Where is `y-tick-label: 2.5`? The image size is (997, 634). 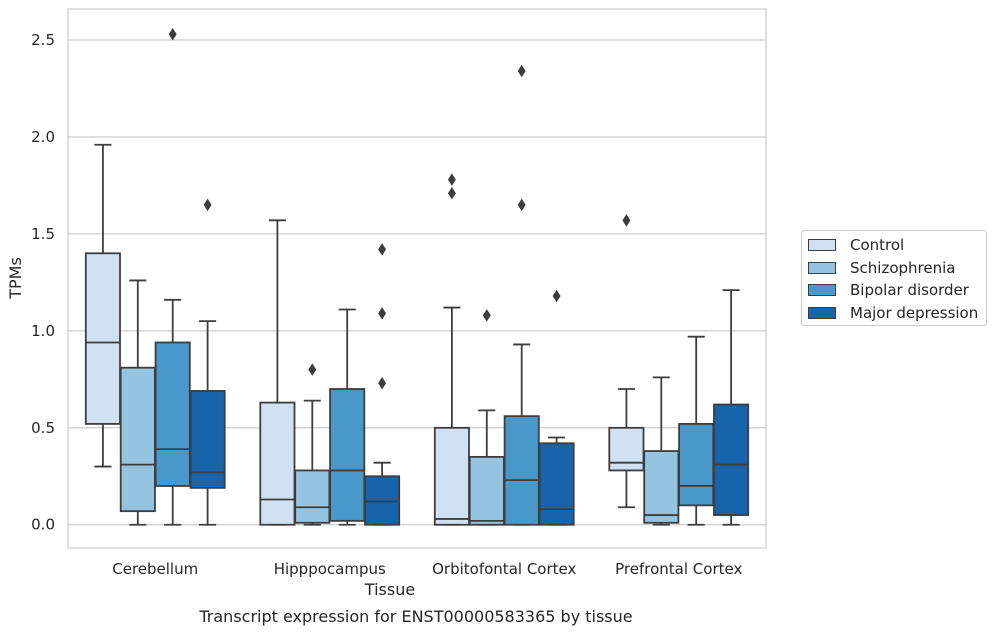
y-tick-label: 2.5 is located at coordinates (43, 40).